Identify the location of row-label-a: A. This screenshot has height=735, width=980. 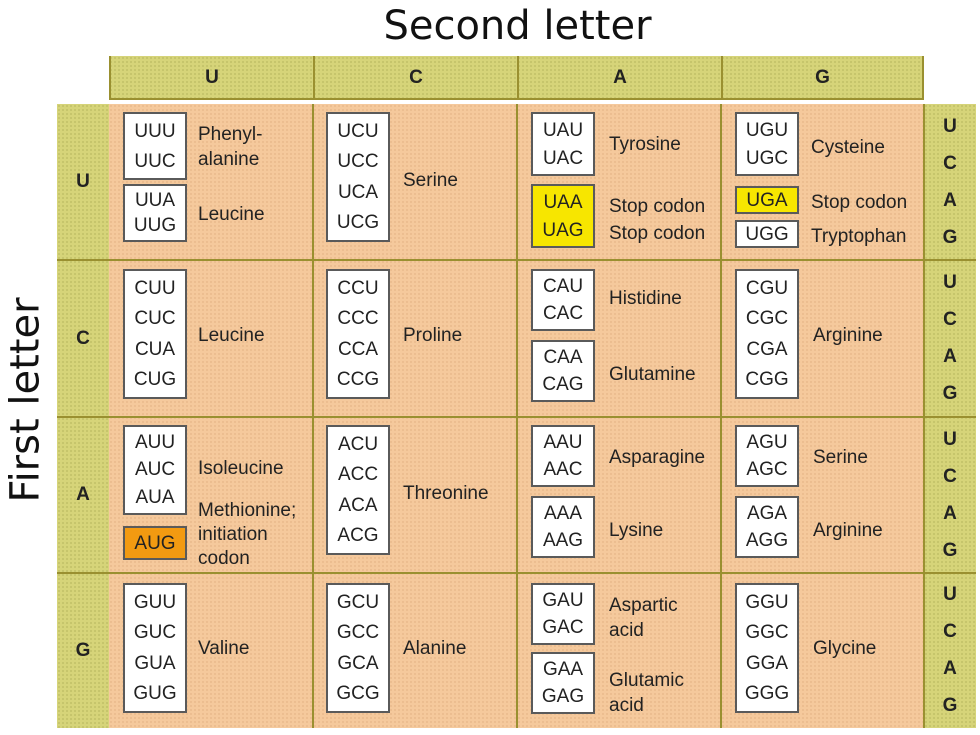
(83, 495).